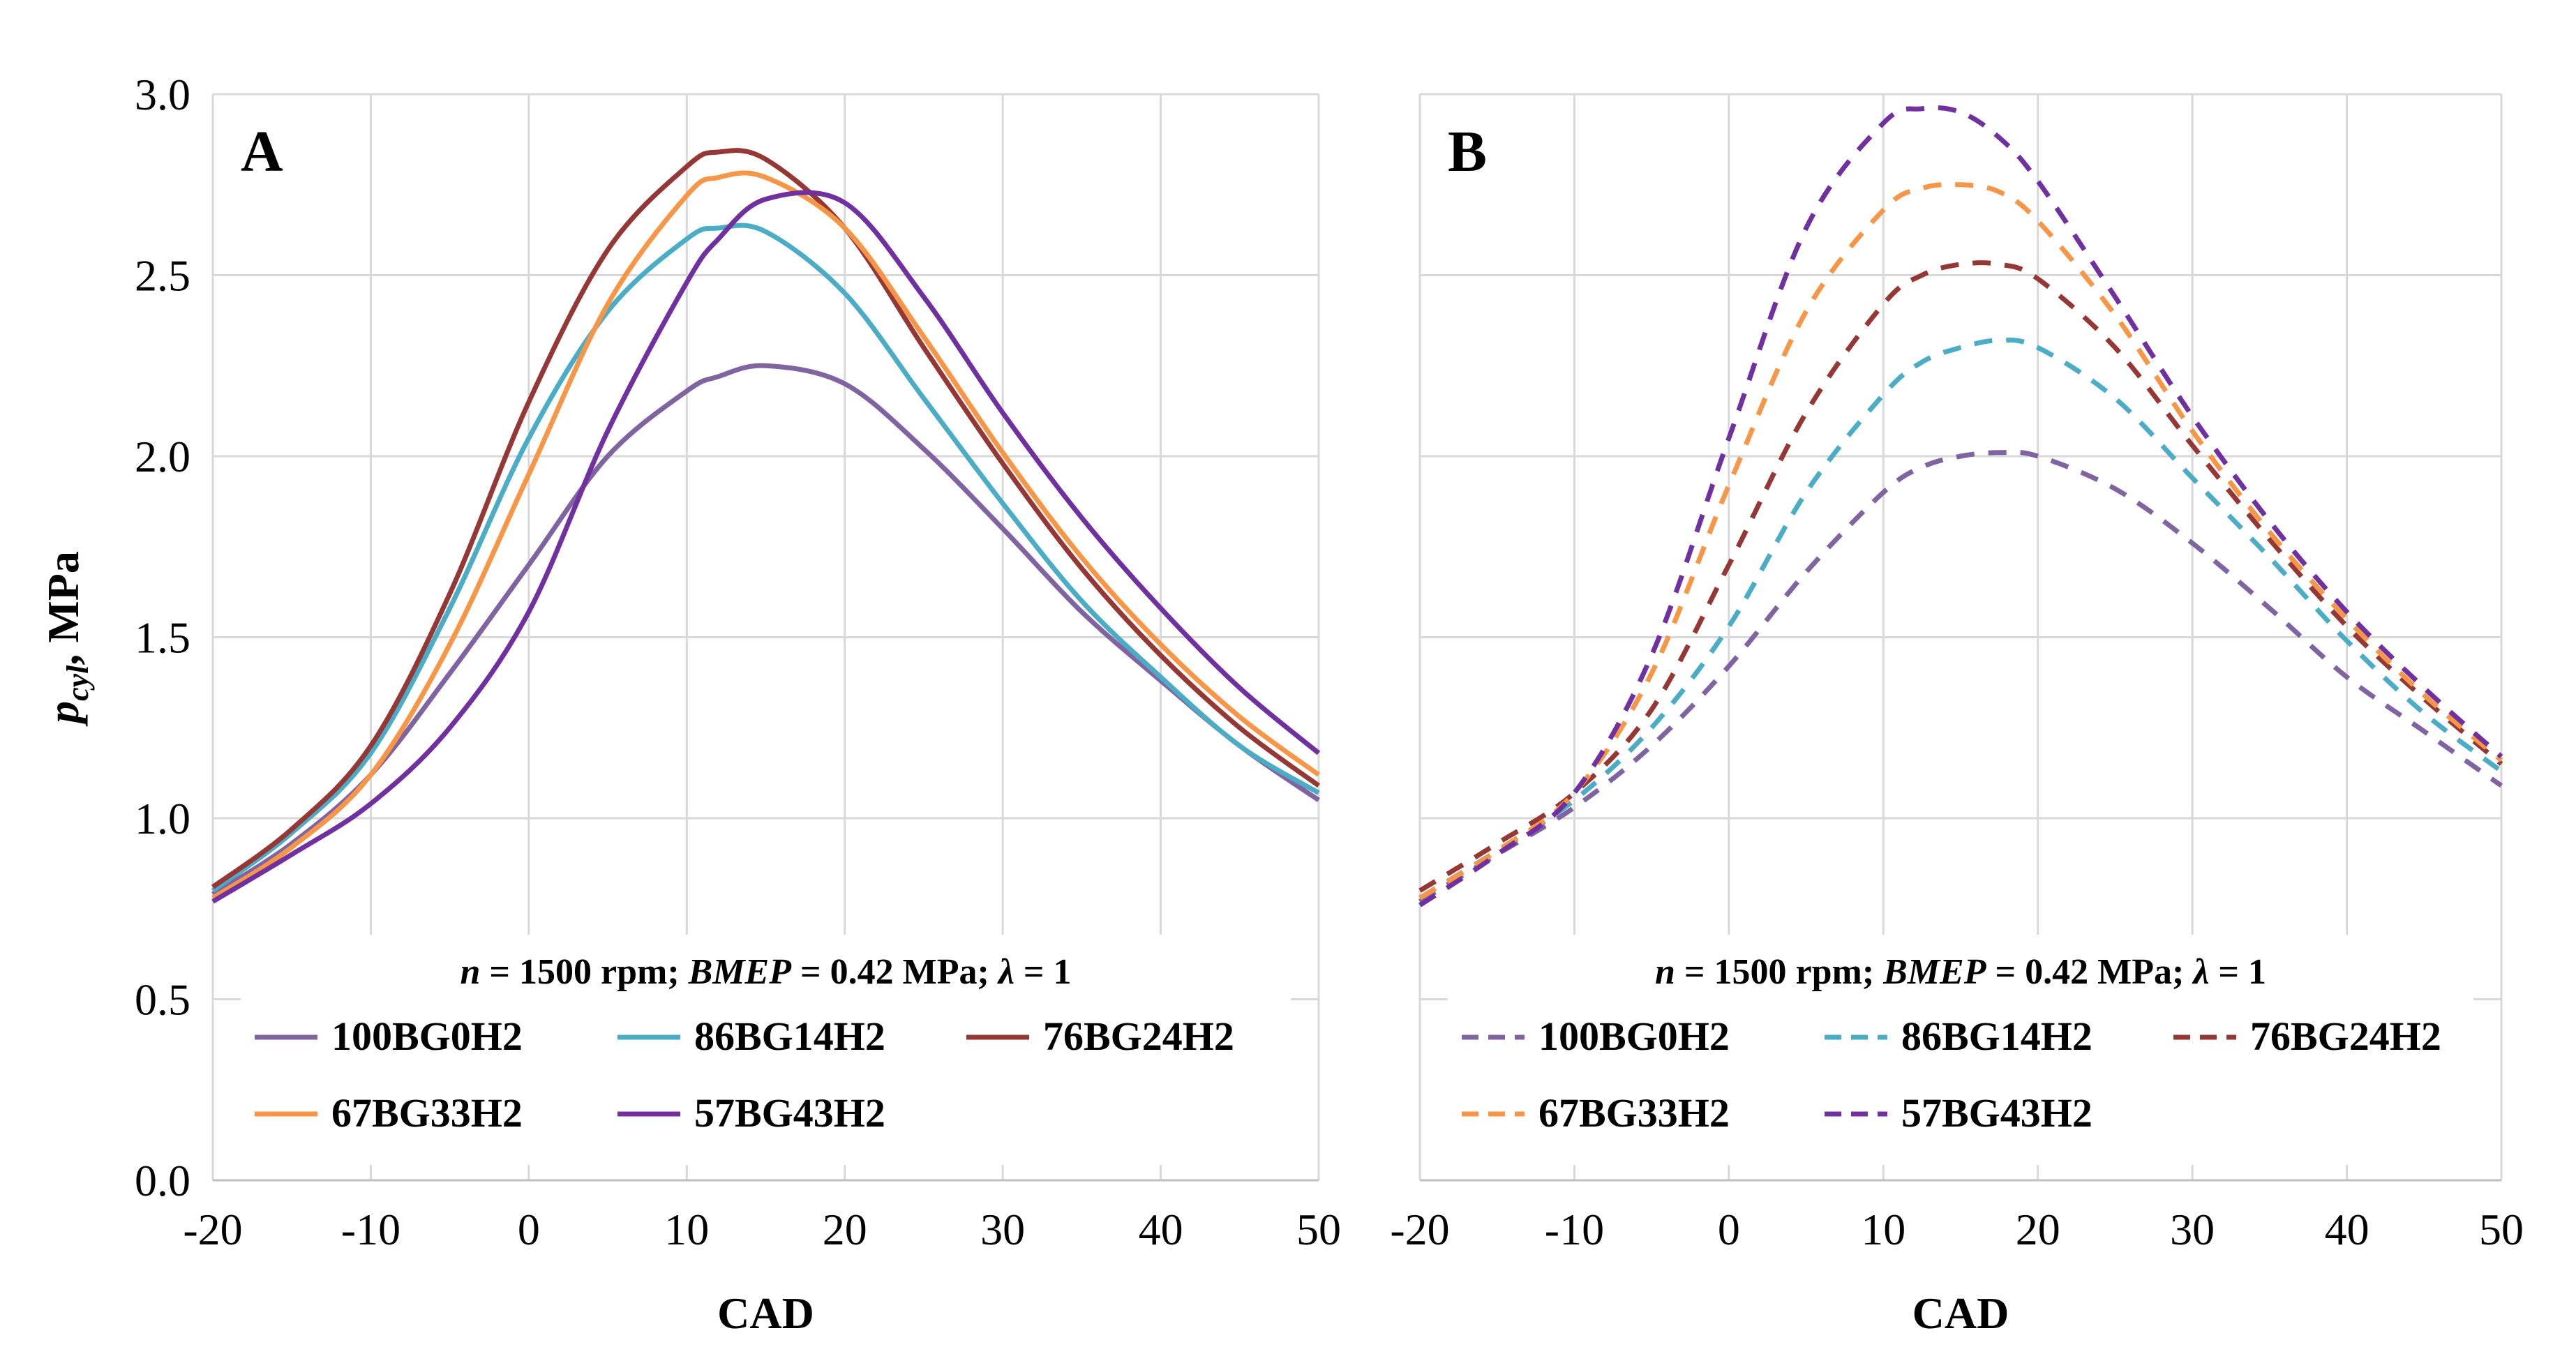  What do you see at coordinates (1467, 151) in the screenshot?
I see `panel-label: B` at bounding box center [1467, 151].